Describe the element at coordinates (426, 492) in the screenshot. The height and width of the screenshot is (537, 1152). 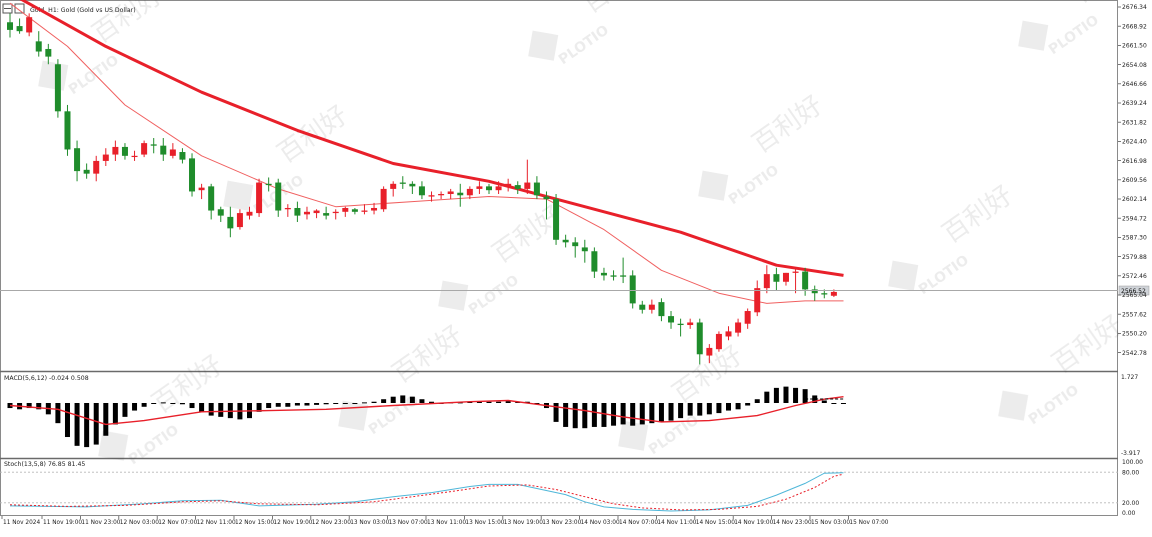
I see `stoch-lines` at that location.